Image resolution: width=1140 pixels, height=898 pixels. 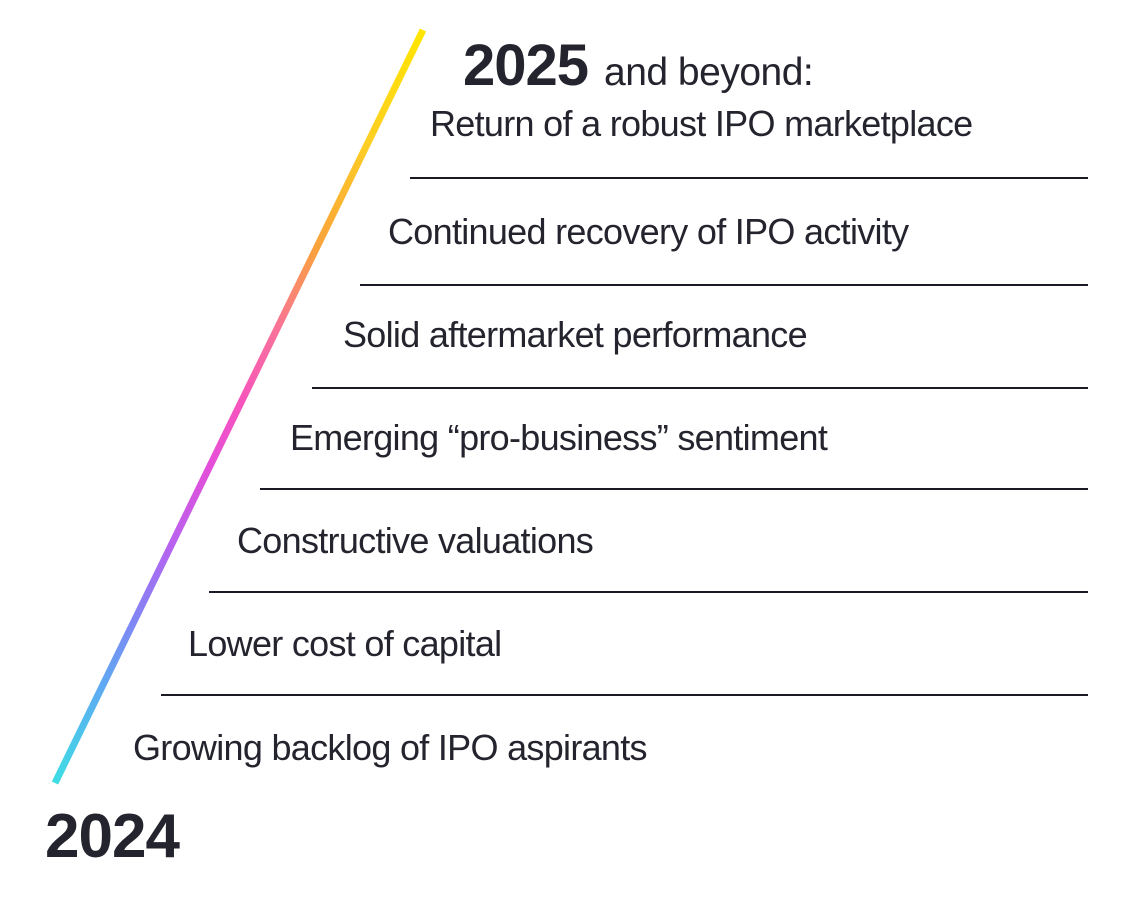 I want to click on step-label: Lower cost of capital, so click(x=345, y=643).